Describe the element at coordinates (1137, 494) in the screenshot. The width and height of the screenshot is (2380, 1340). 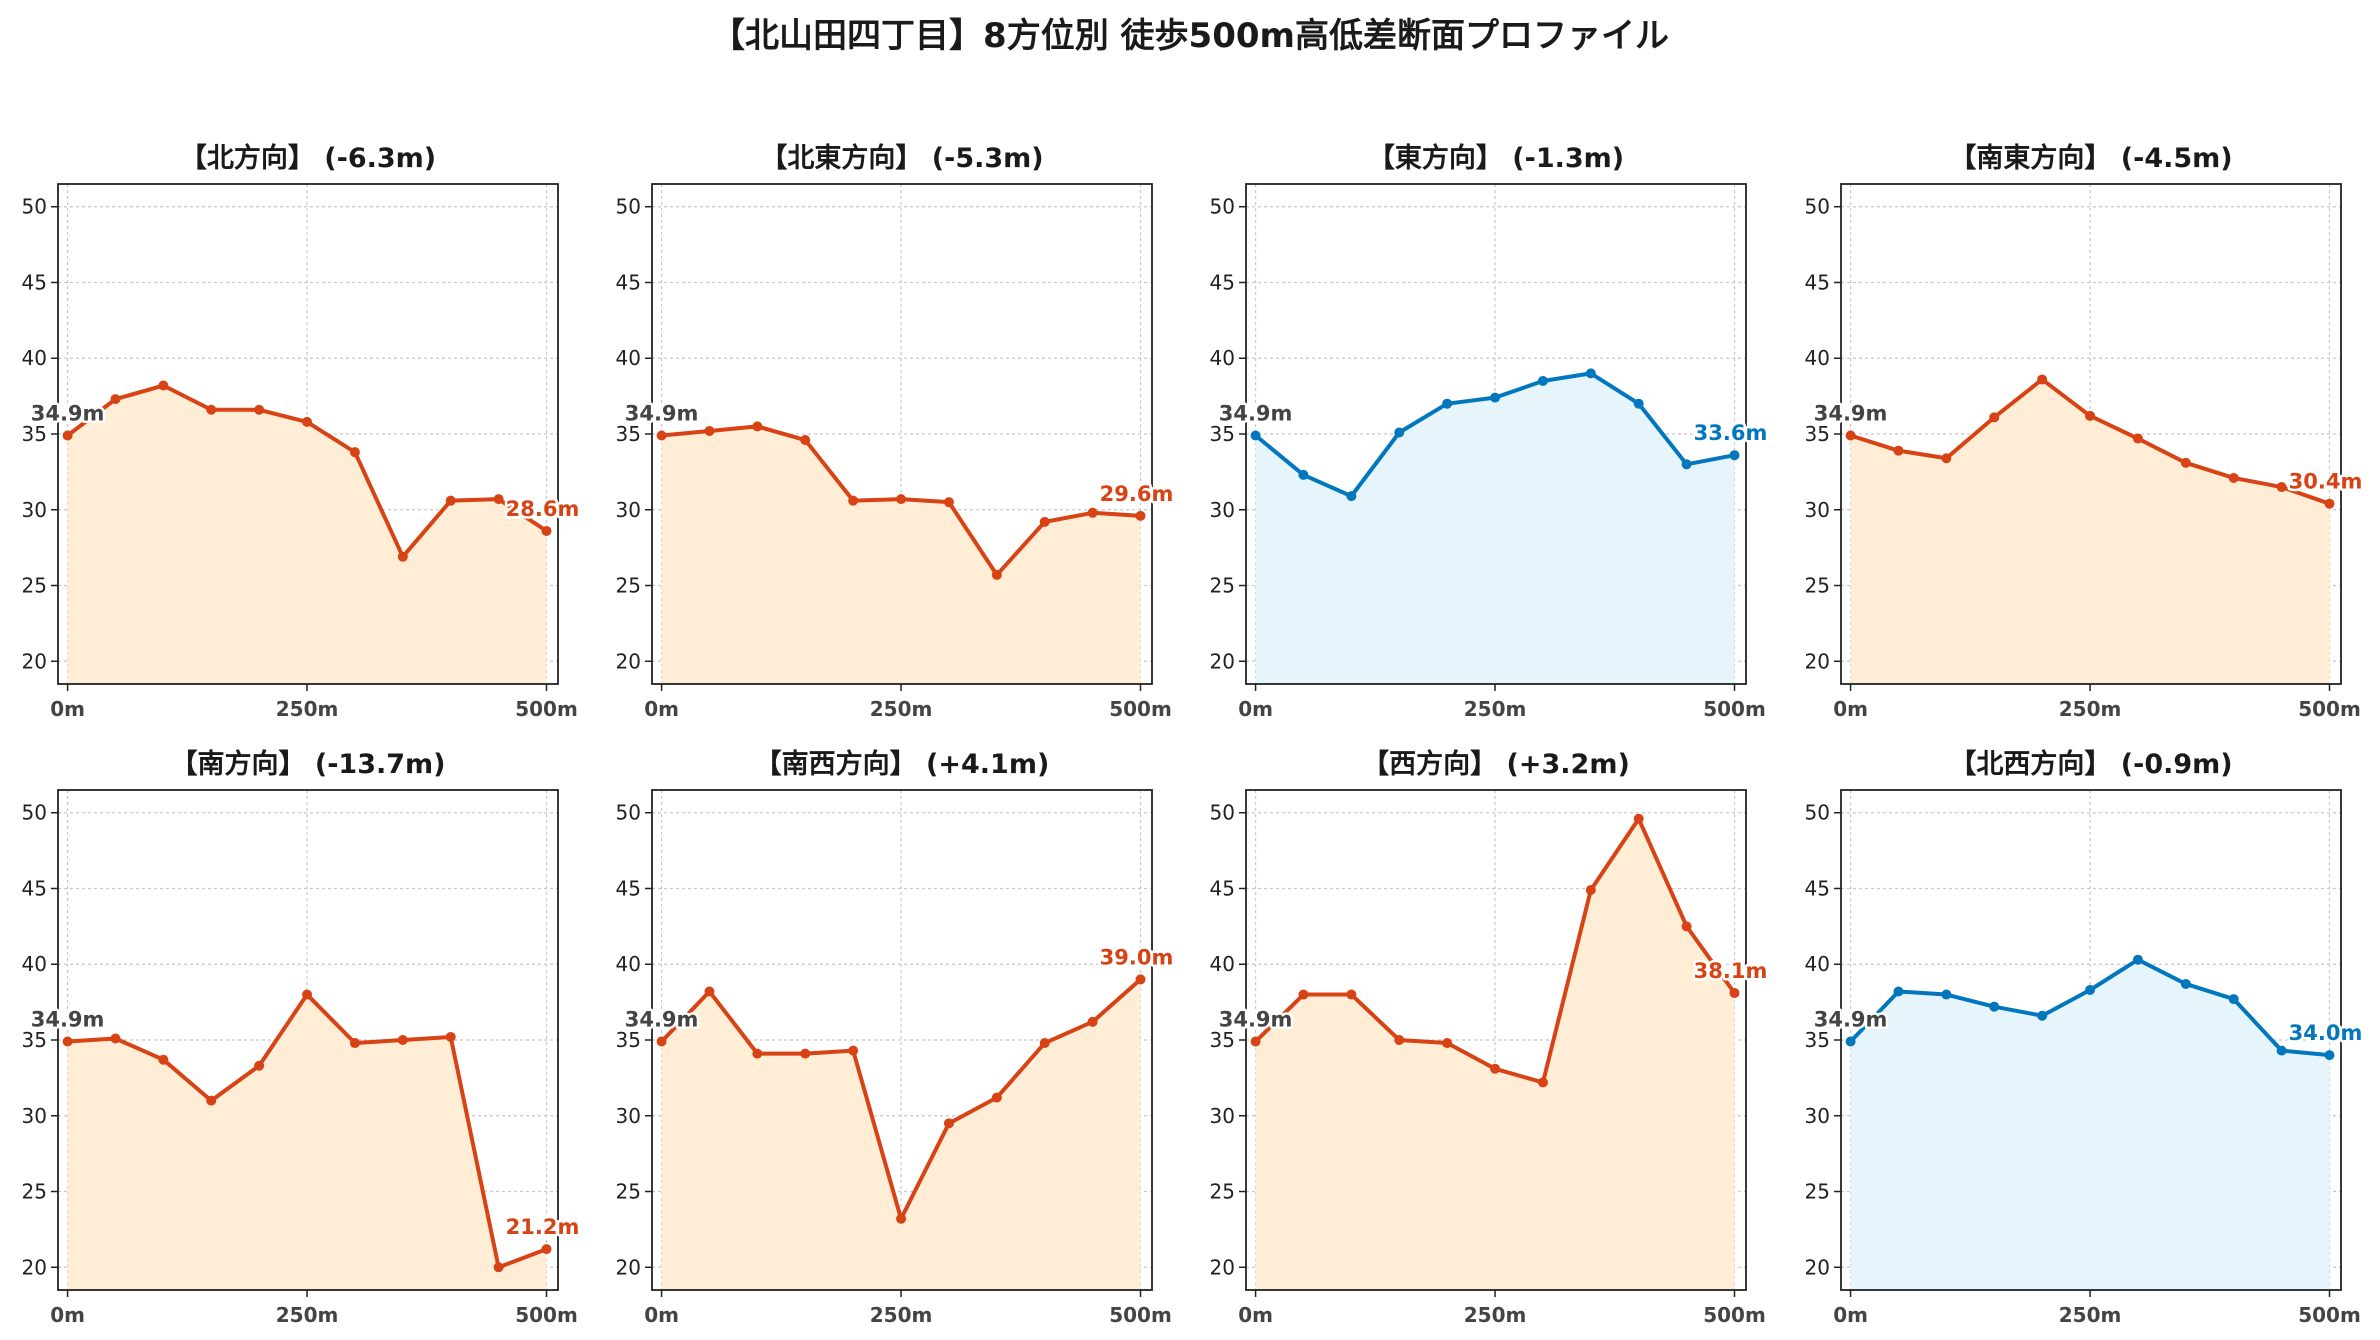
I see `end-value-label: 29.6m` at that location.